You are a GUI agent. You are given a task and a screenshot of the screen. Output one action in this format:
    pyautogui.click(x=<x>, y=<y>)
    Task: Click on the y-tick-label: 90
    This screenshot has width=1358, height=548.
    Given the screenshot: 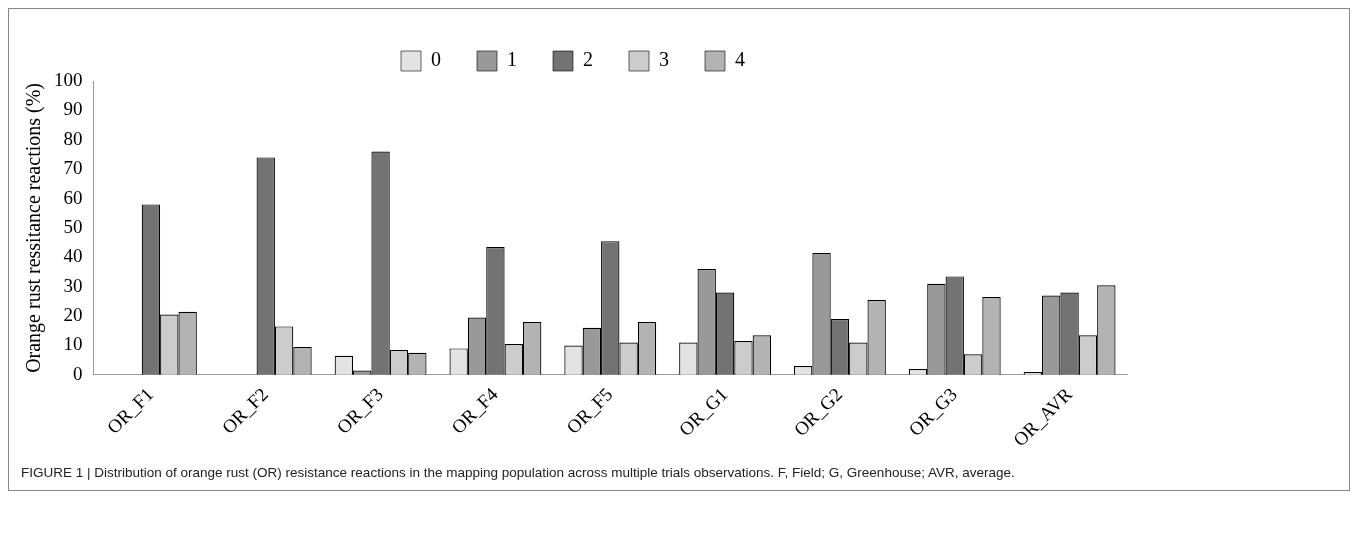 What is the action you would take?
    pyautogui.click(x=73, y=109)
    